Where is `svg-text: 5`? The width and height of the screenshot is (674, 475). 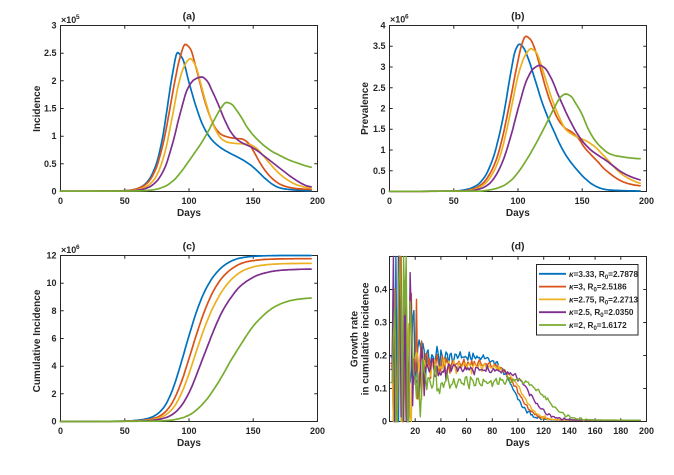
svg-text: 5 is located at coordinates (78, 17).